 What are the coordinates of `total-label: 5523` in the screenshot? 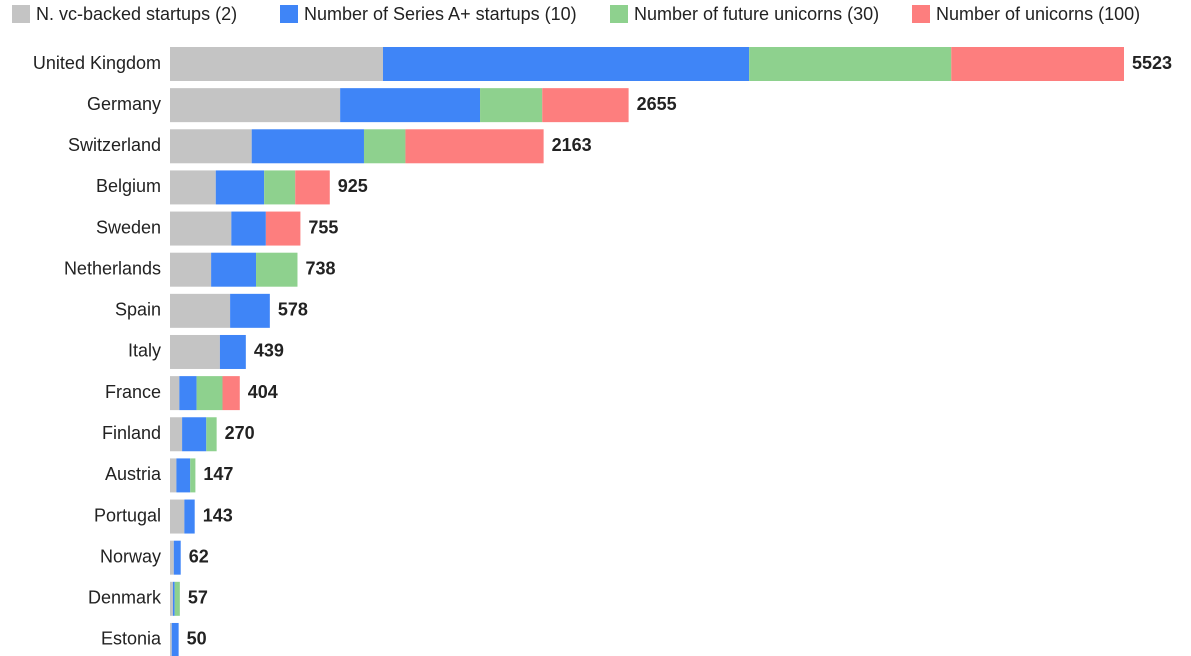 It's located at (1152, 63).